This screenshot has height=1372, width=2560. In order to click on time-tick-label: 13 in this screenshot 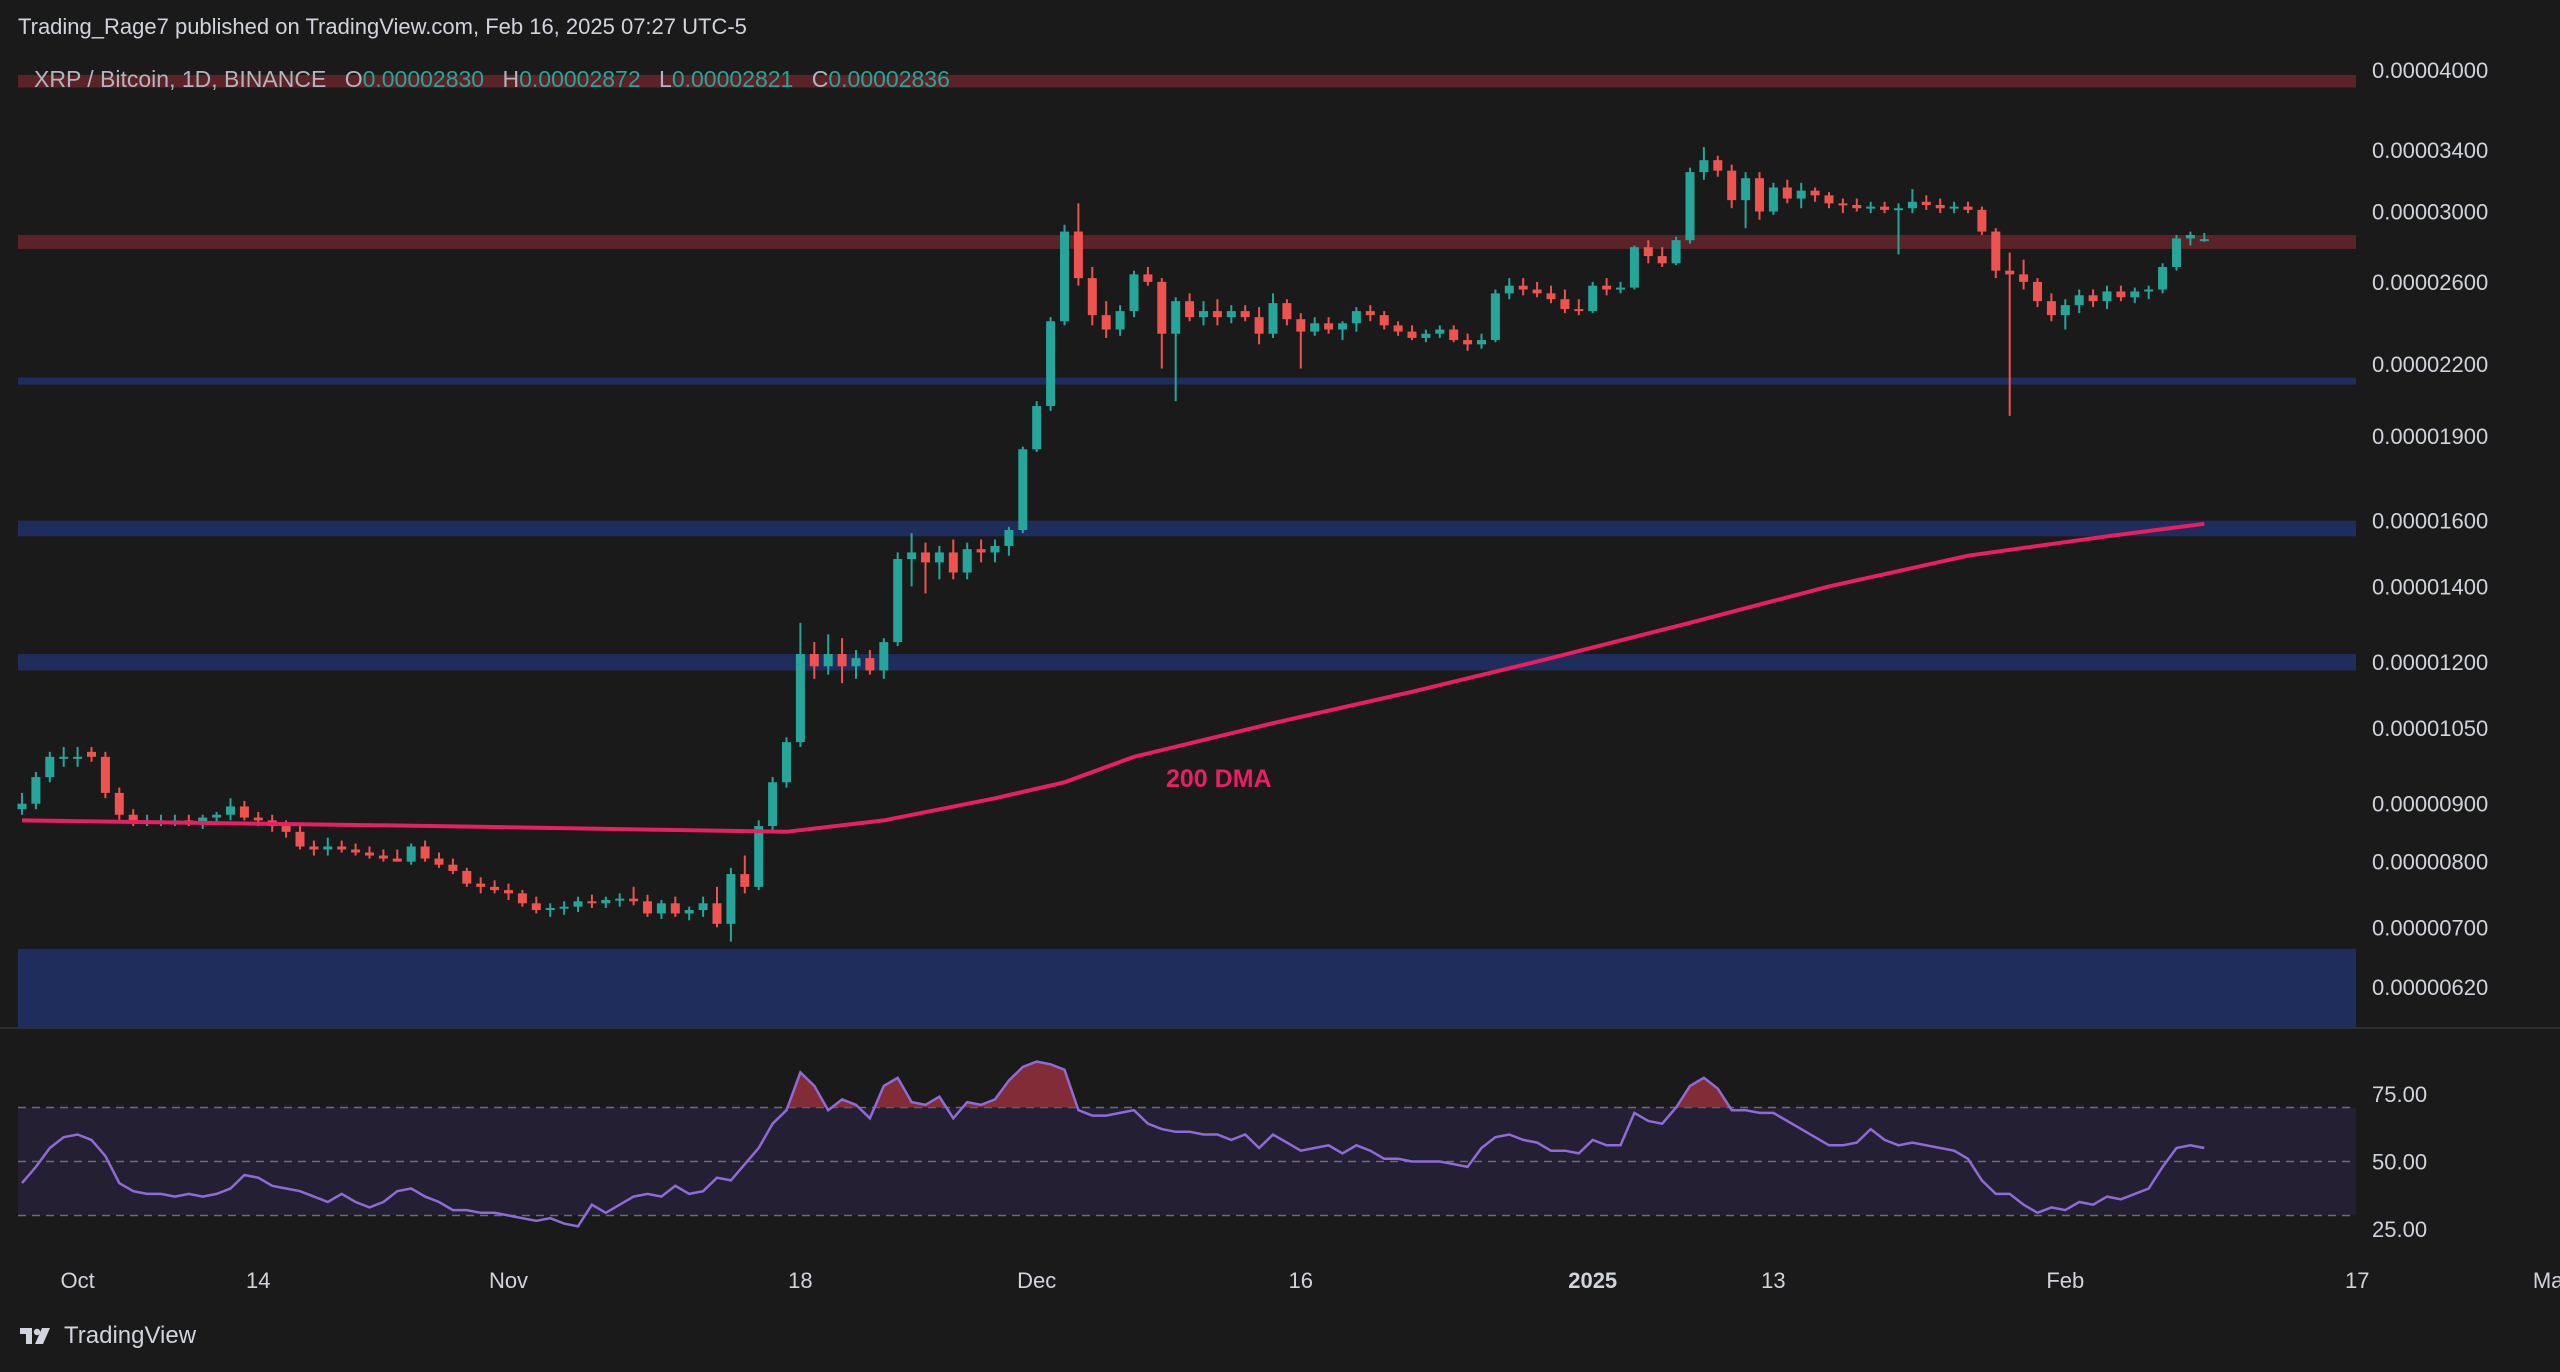, I will do `click(1773, 1280)`.